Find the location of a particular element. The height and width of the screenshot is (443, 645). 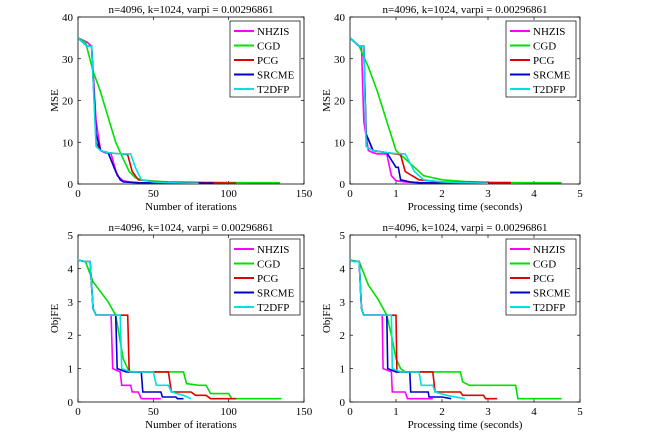

legend-box is located at coordinates (265, 59).